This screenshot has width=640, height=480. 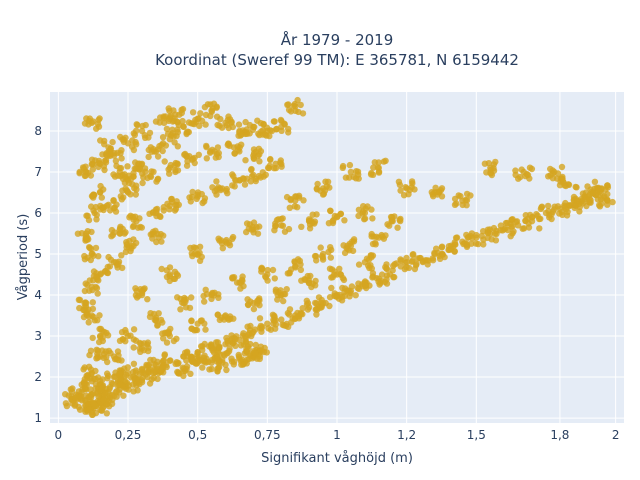 What do you see at coordinates (38, 131) in the screenshot?
I see `y-tick-label: 8` at bounding box center [38, 131].